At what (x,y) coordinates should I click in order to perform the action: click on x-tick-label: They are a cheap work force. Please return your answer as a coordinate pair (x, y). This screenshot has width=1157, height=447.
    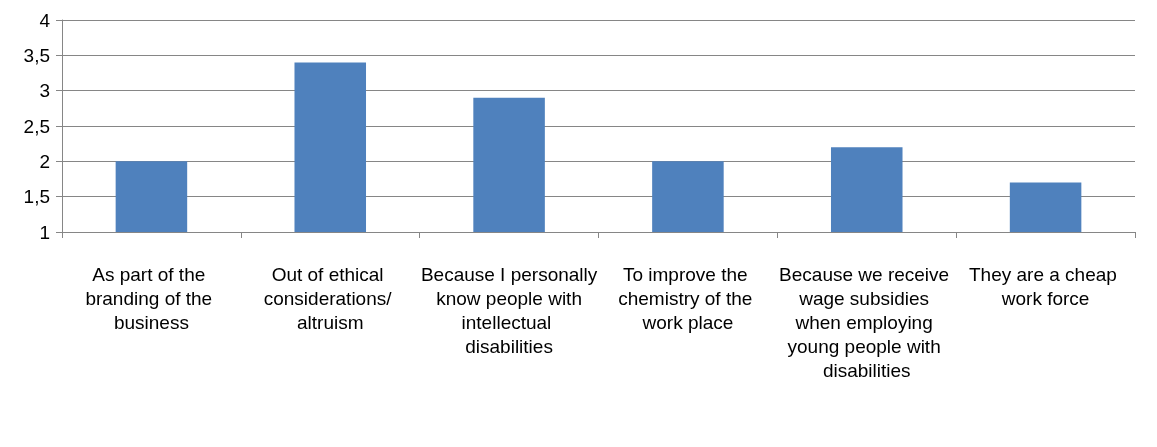
    Looking at the image, I should click on (1046, 286).